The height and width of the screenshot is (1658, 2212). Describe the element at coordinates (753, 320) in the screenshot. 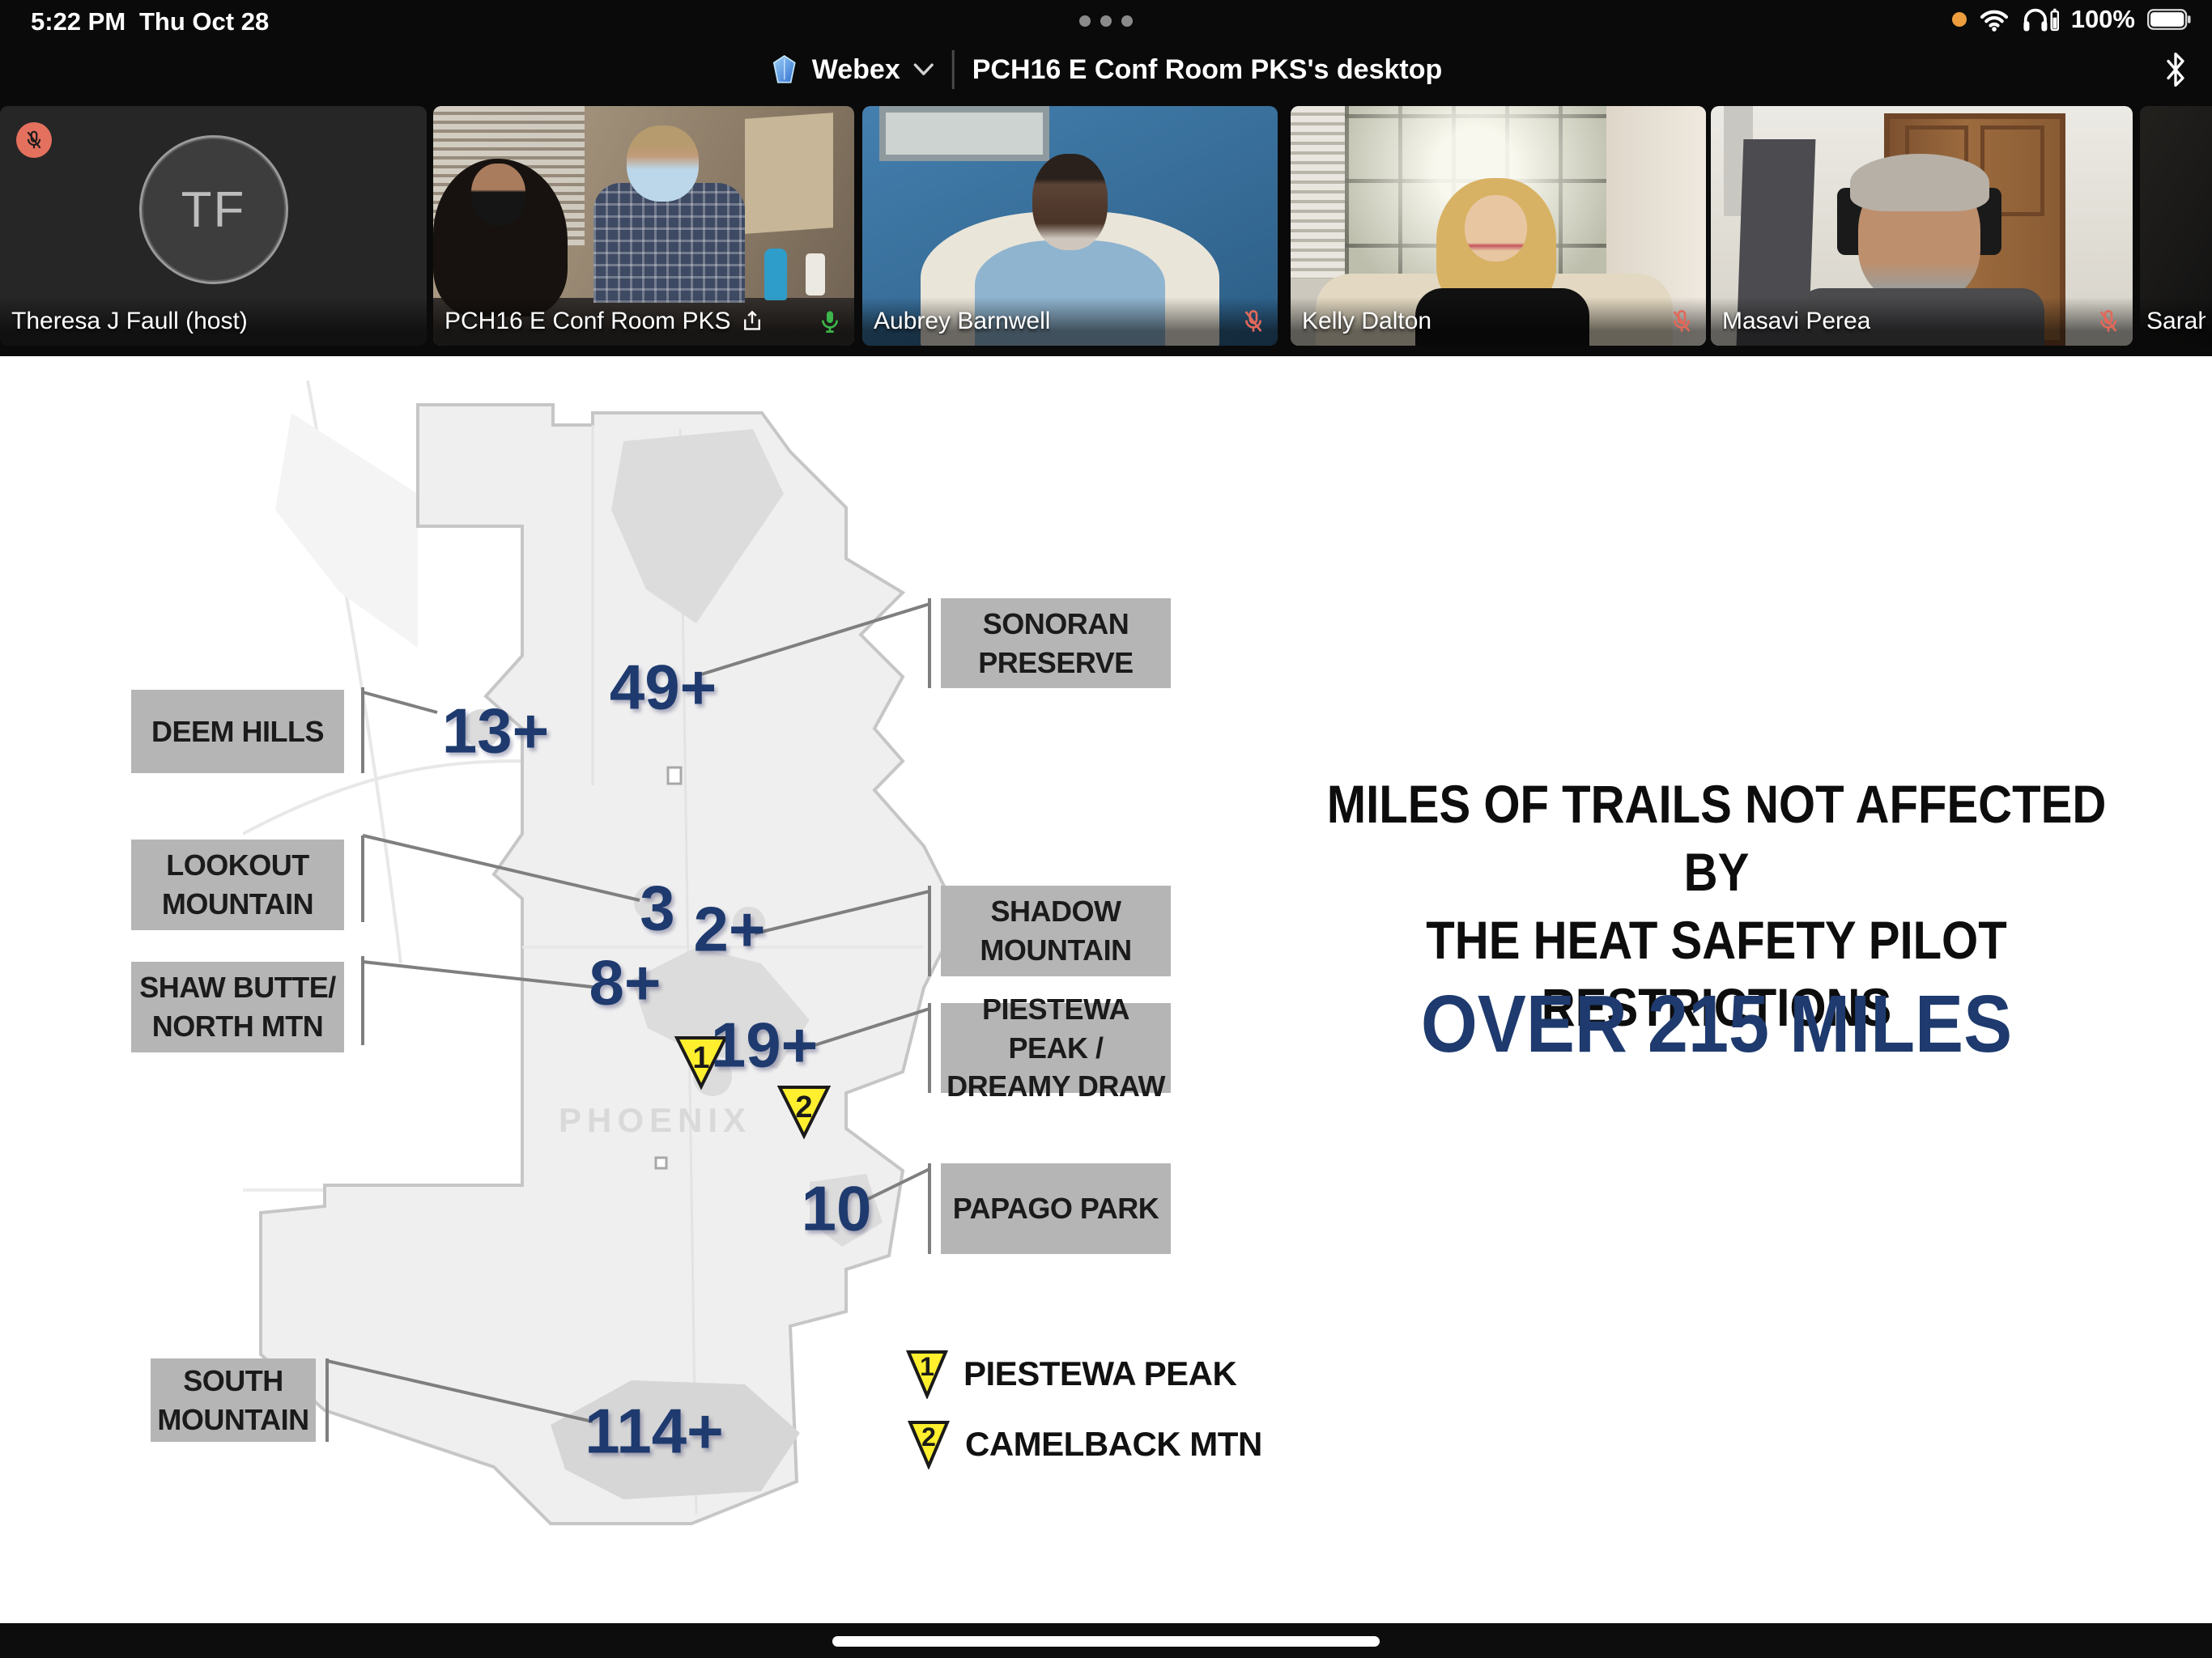

I see `share-screen-icon` at that location.